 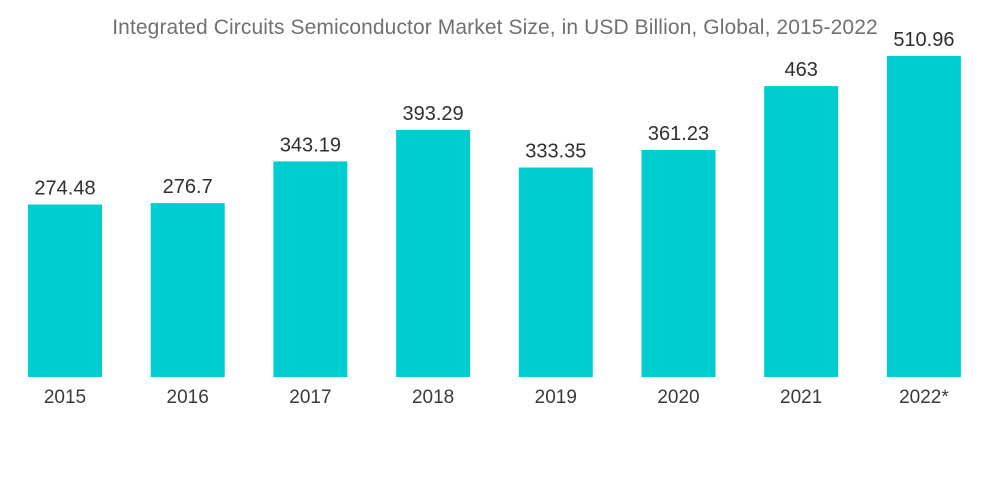 What do you see at coordinates (923, 216) in the screenshot?
I see `bar-2022*` at bounding box center [923, 216].